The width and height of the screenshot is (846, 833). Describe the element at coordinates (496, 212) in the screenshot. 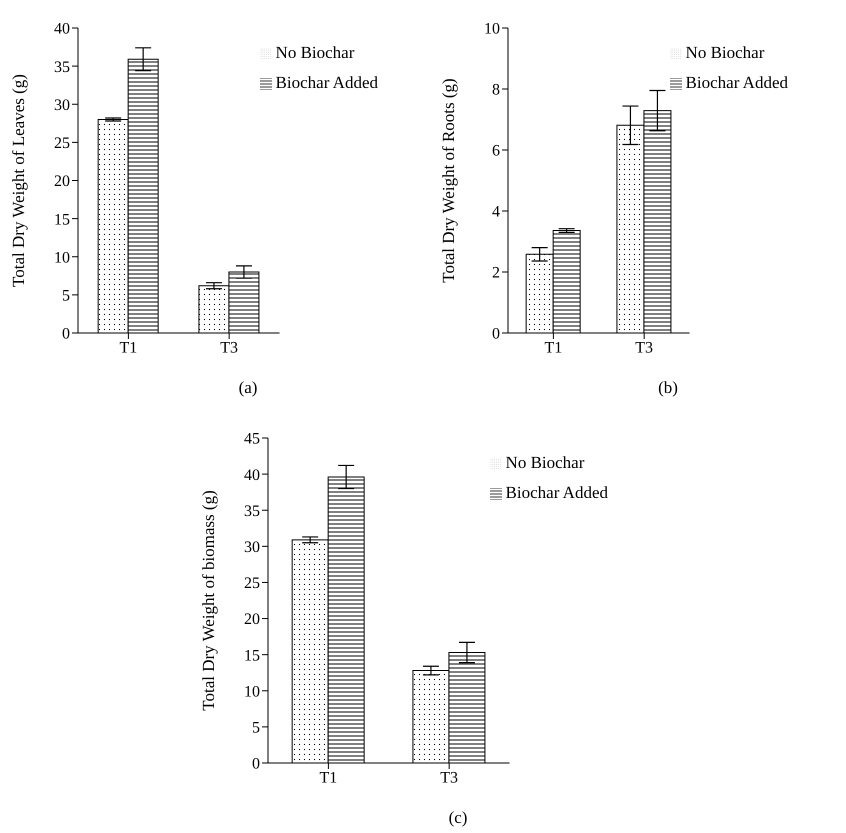

I see `y-tick-label: 4` at that location.